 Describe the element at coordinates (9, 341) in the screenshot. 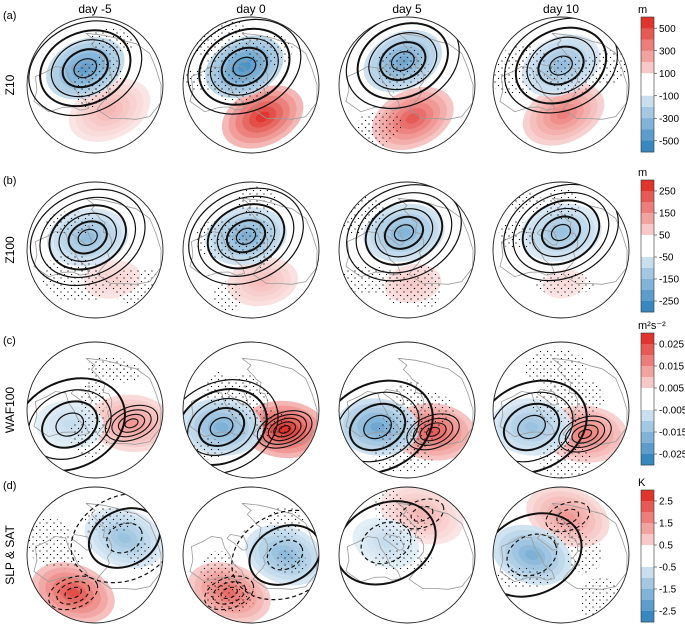

I see `panel-label-2: (c)` at that location.